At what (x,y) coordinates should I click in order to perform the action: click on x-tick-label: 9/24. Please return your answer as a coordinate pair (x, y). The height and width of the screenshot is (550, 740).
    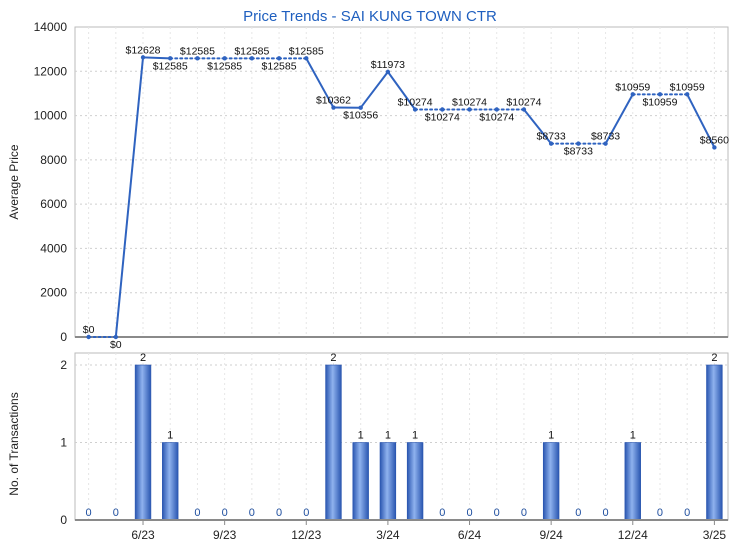
    Looking at the image, I should click on (551, 535).